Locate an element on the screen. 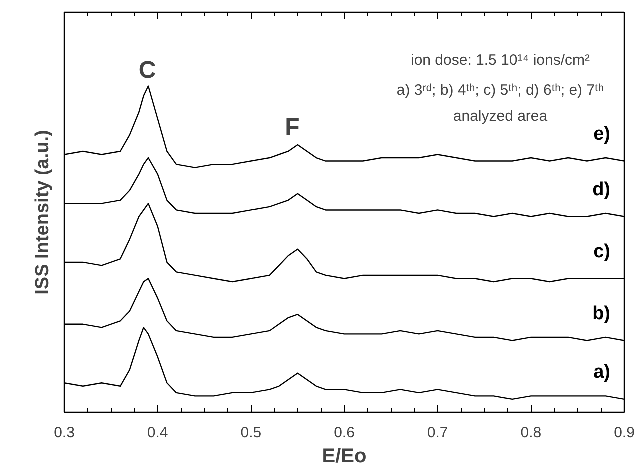  x-tick-label: 0.4 is located at coordinates (157, 433).